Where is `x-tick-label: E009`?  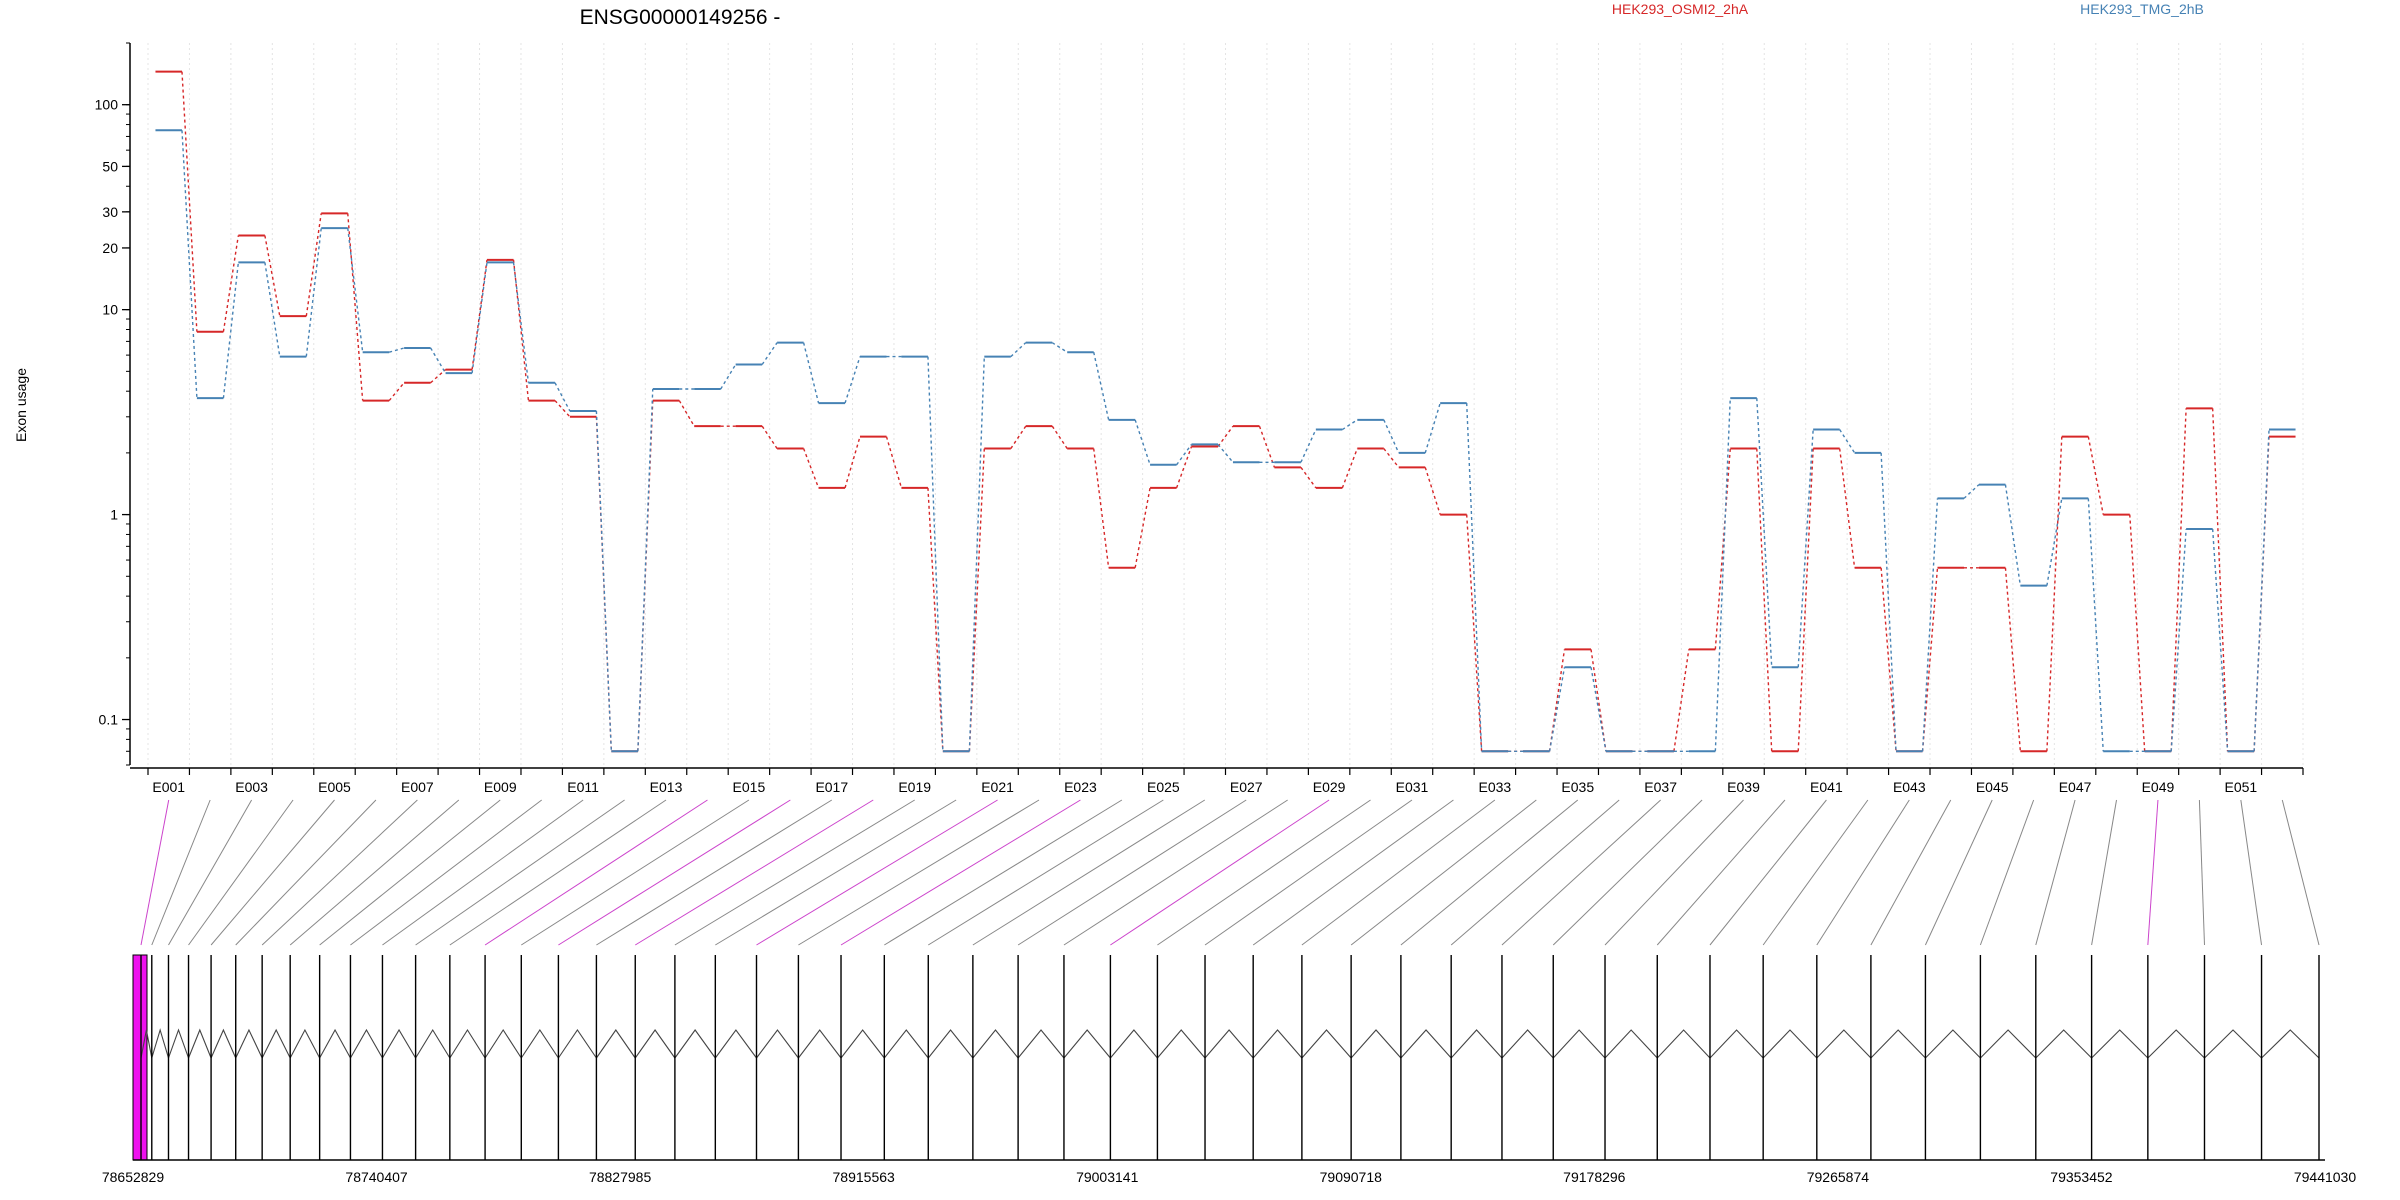 x-tick-label: E009 is located at coordinates (500, 787).